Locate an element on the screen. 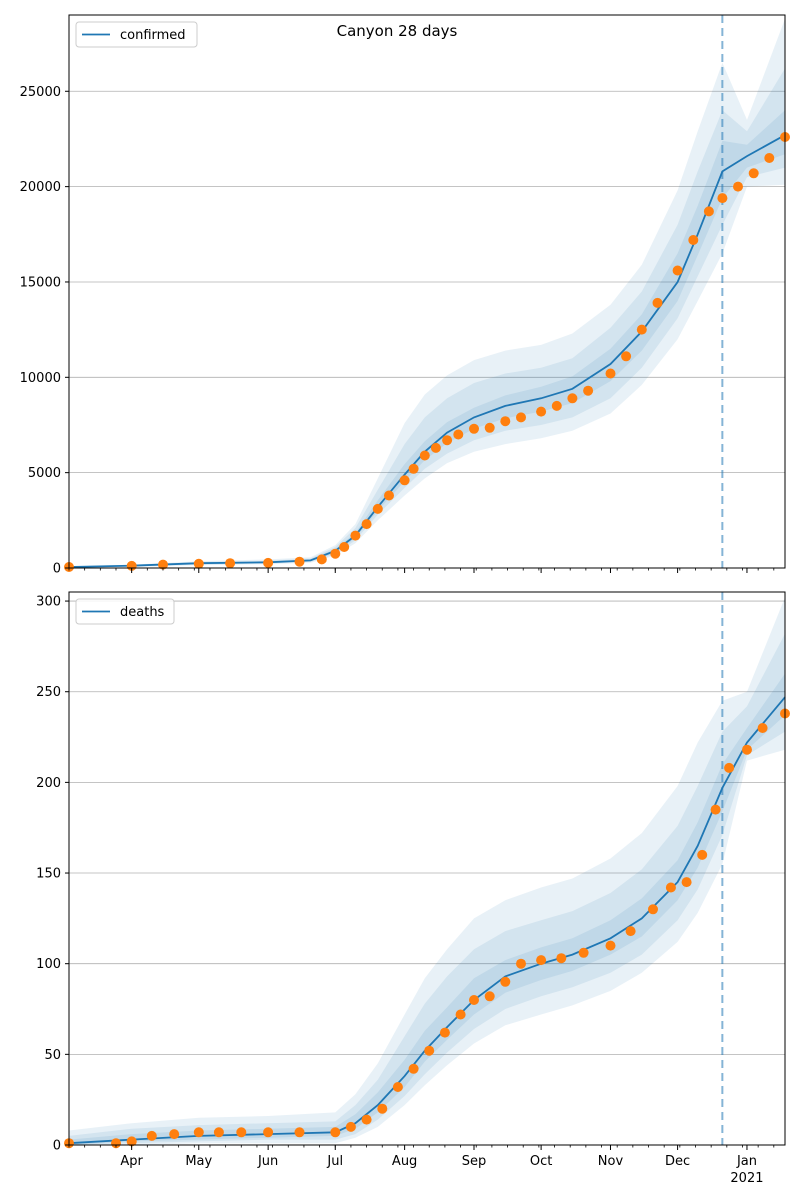 This screenshot has height=1200, width=800. x-tick-label-aug: Aug is located at coordinates (404, 1161).